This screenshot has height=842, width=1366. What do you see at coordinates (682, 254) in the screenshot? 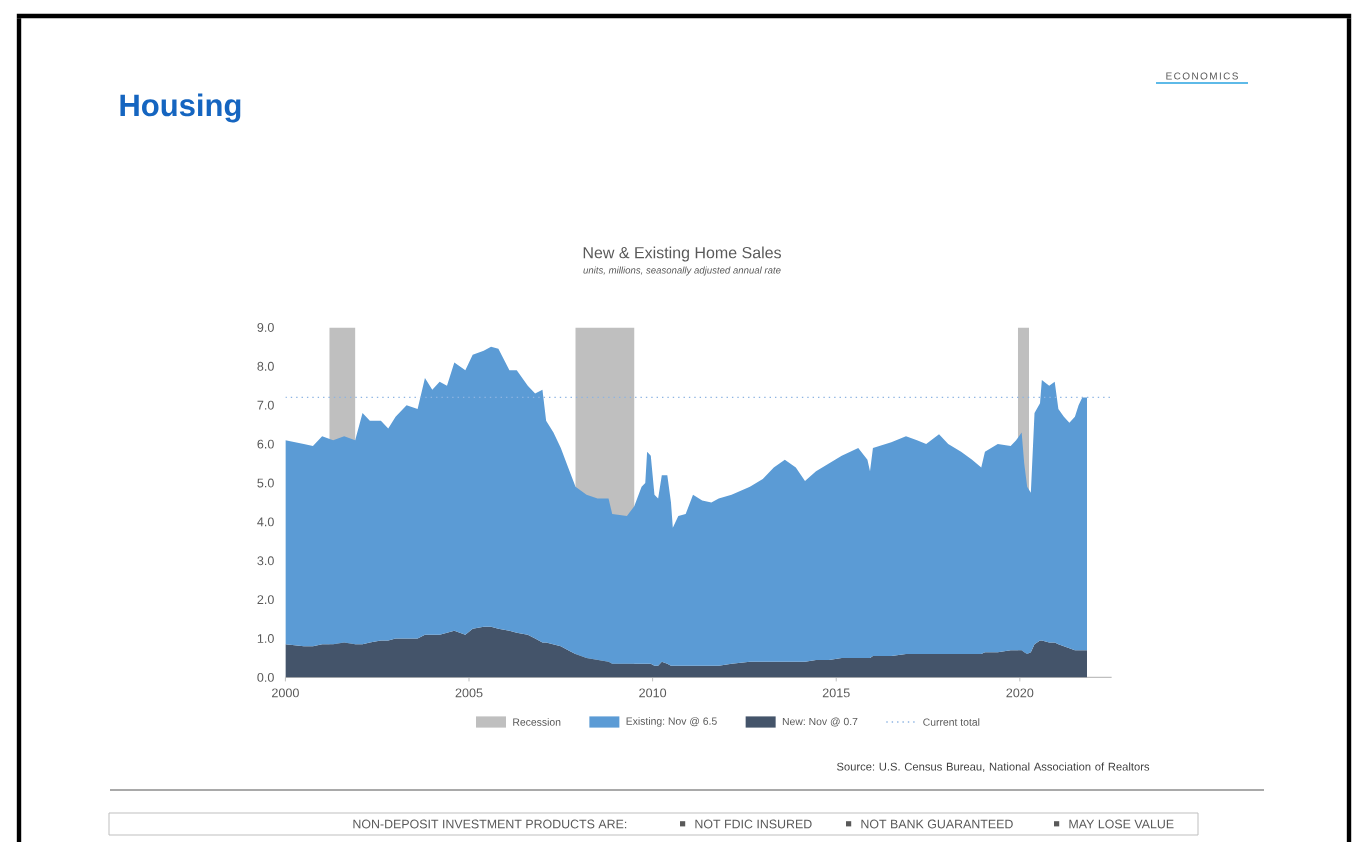
I see `chart-title: New & Existing Home Sales` at bounding box center [682, 254].